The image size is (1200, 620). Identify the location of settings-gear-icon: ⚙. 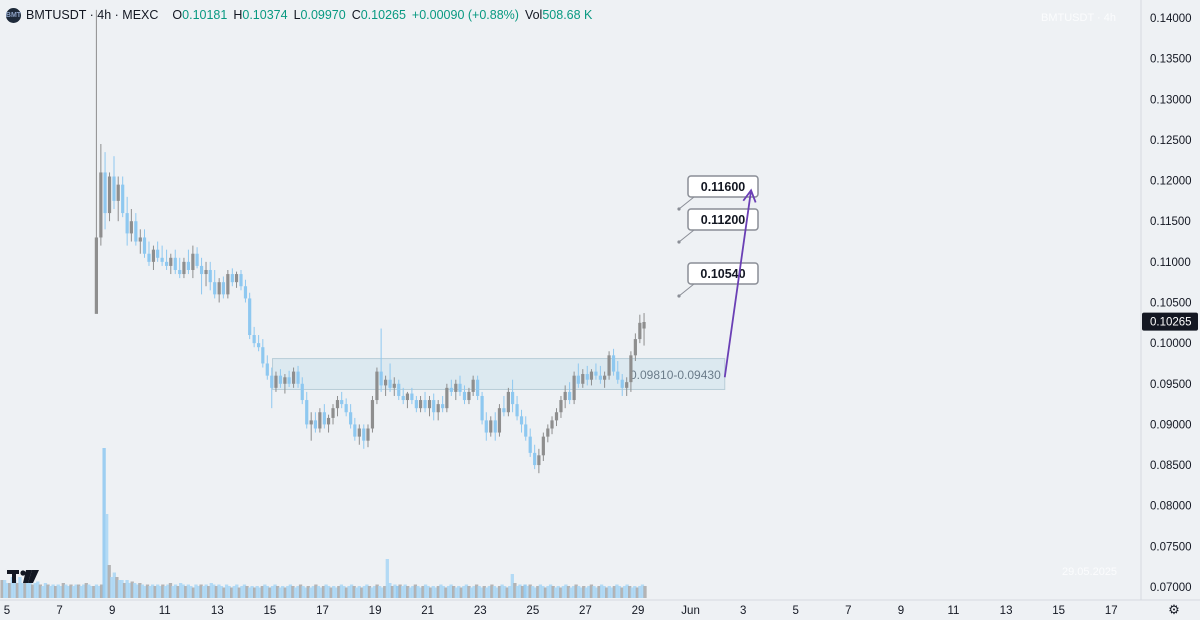
(1174, 609).